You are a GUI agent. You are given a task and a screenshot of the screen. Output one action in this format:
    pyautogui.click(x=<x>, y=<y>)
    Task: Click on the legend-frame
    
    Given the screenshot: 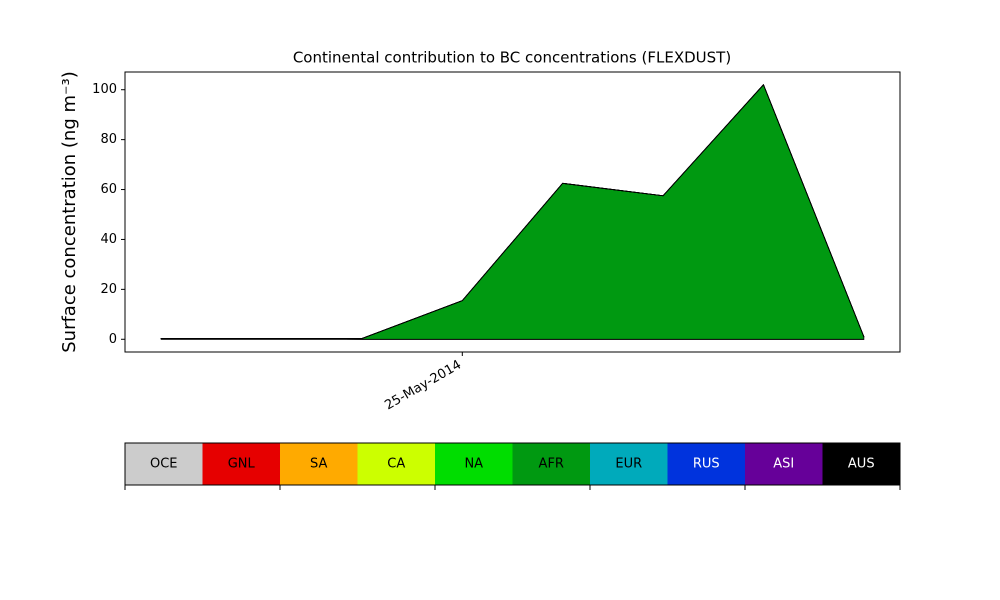 What is the action you would take?
    pyautogui.click(x=512, y=464)
    